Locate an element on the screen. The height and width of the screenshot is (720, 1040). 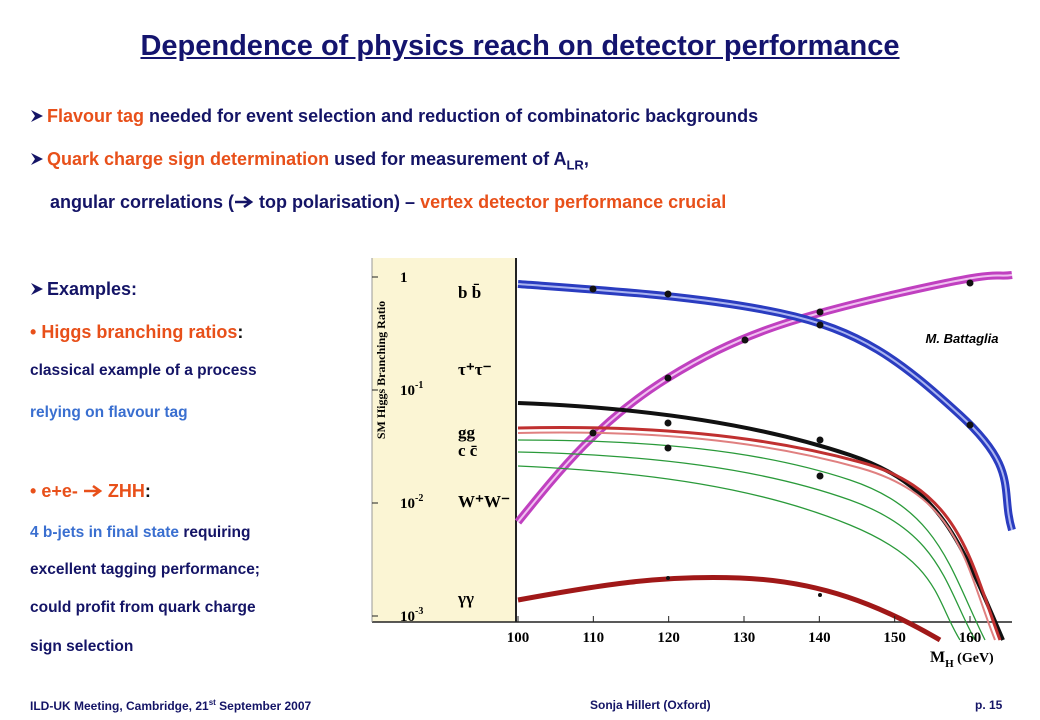
y-tick-label: 10⁻² is located at coordinates (411, 502).